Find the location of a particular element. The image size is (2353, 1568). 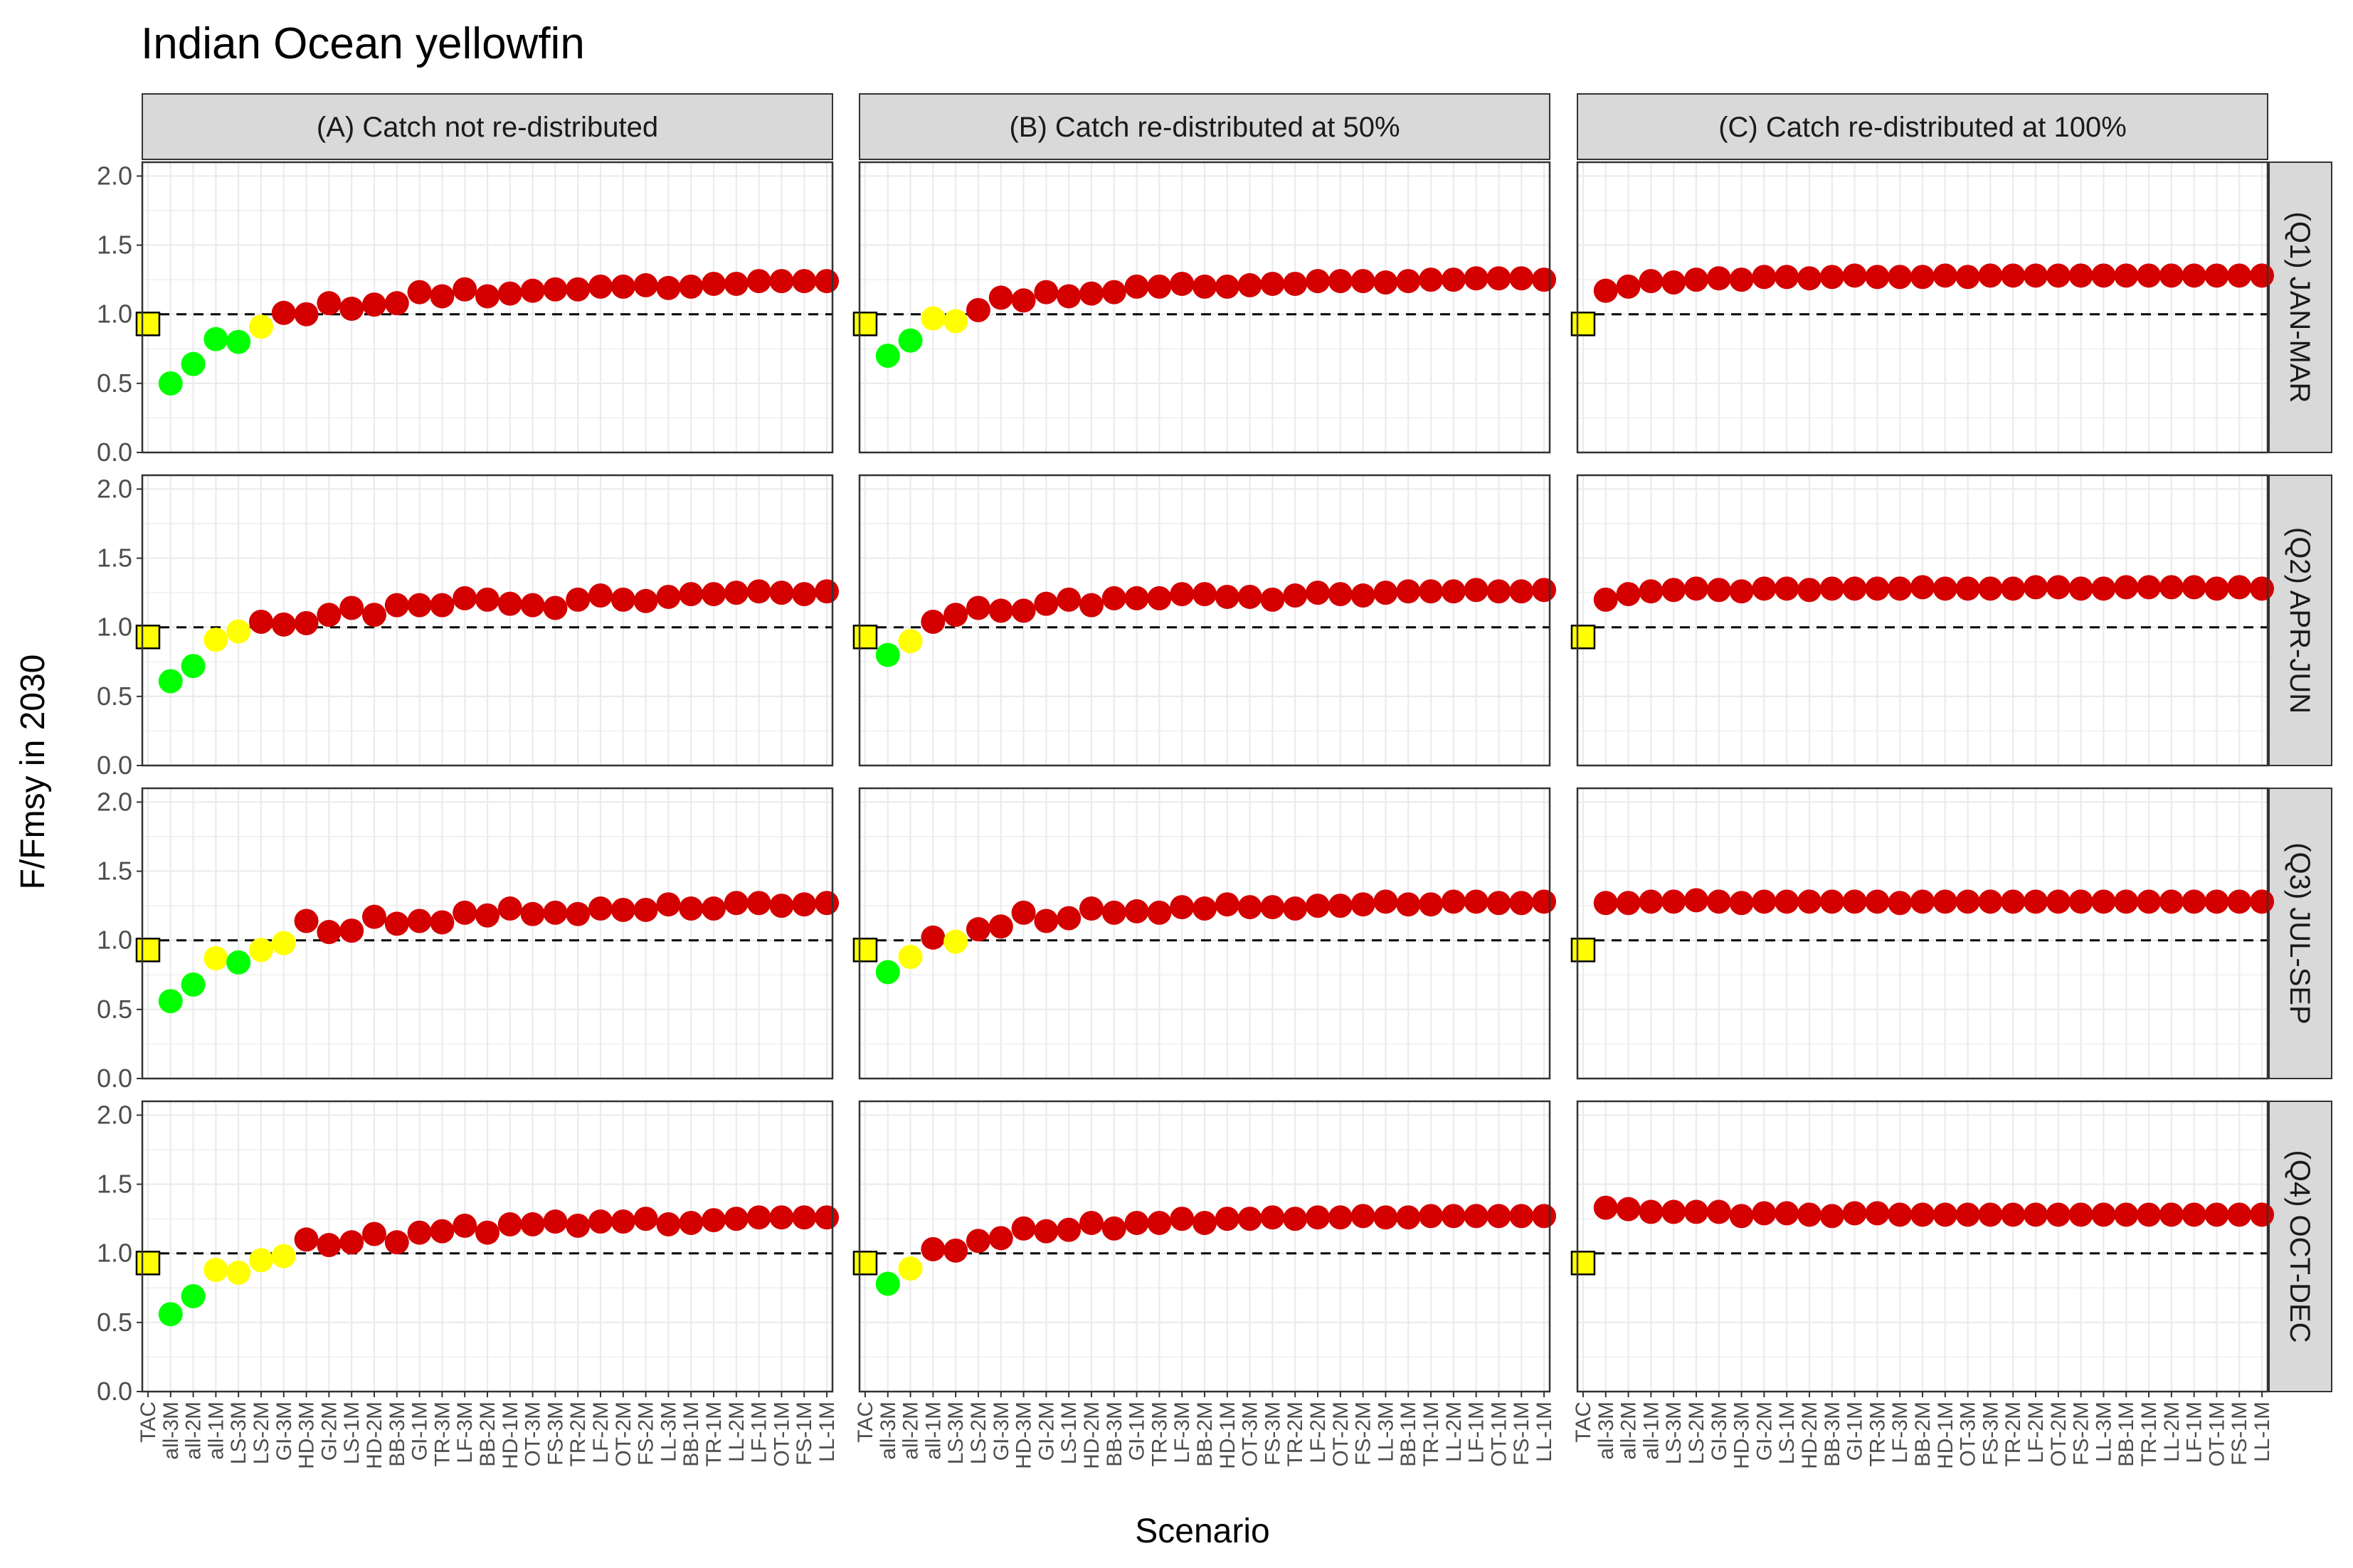

x-tick-label: FS-2M is located at coordinates (646, 1434).